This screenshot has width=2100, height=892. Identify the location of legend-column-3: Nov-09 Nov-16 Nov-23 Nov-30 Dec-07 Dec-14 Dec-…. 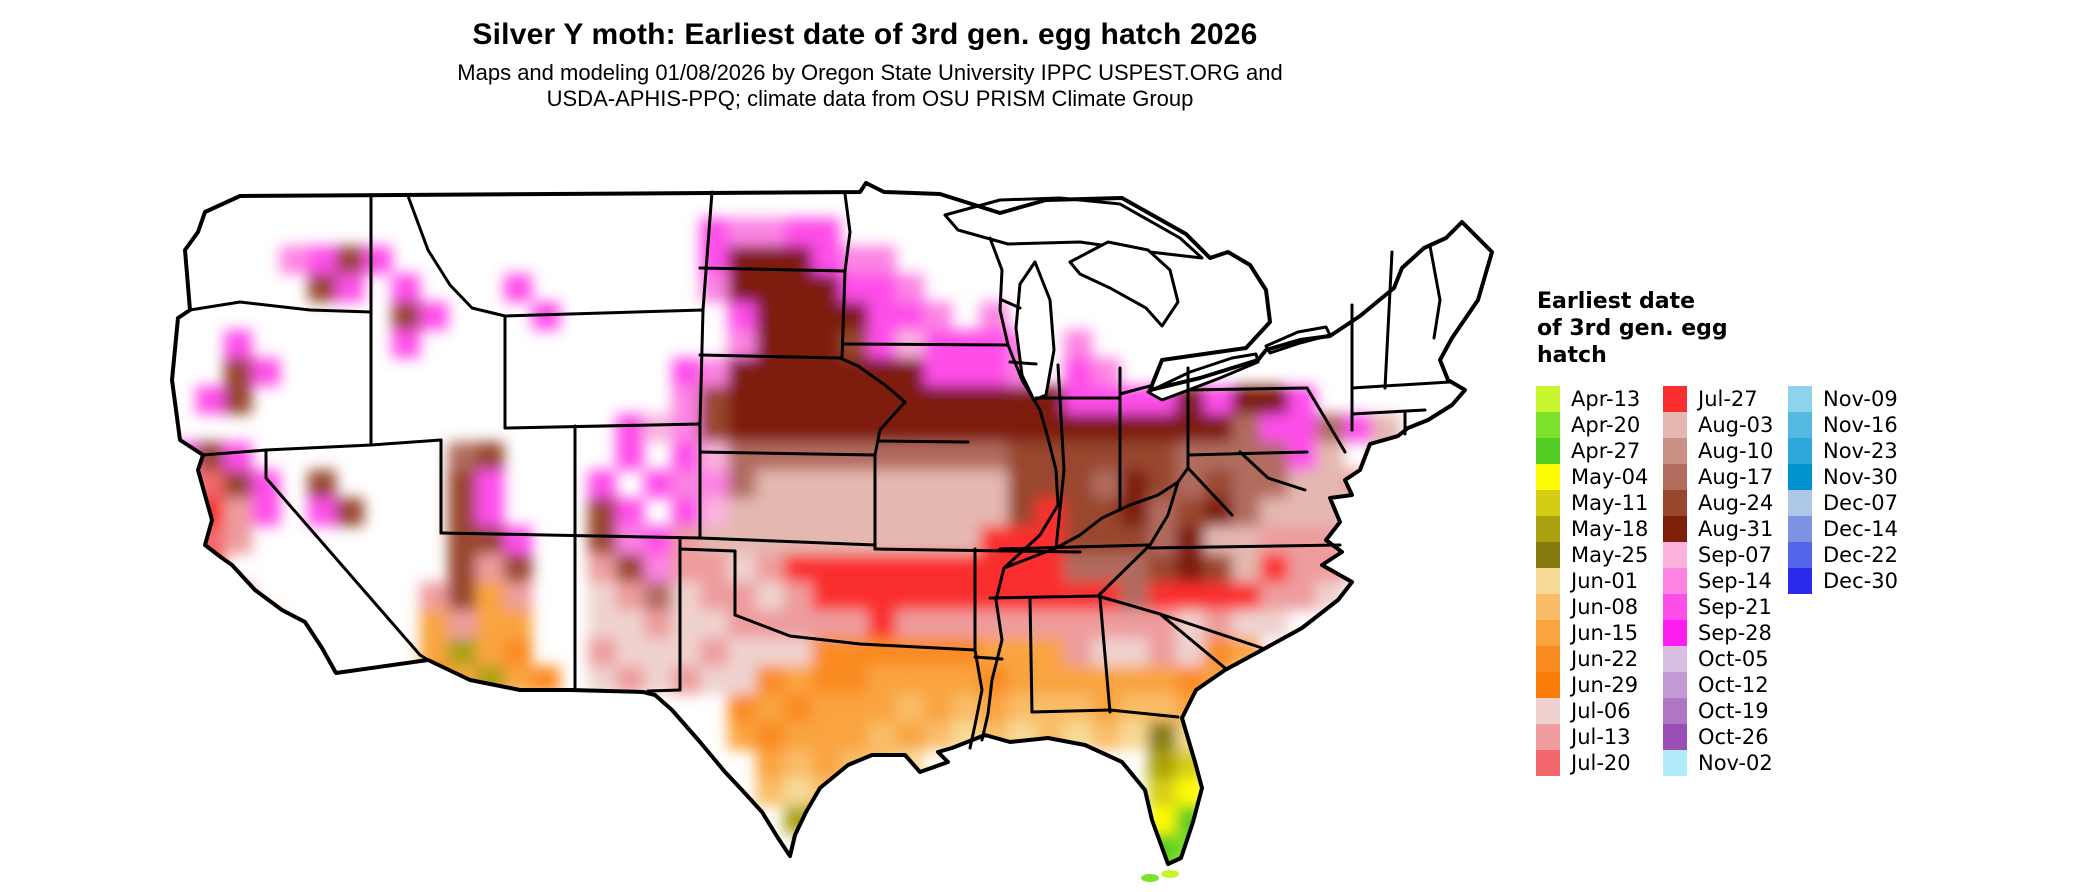
(1843, 490).